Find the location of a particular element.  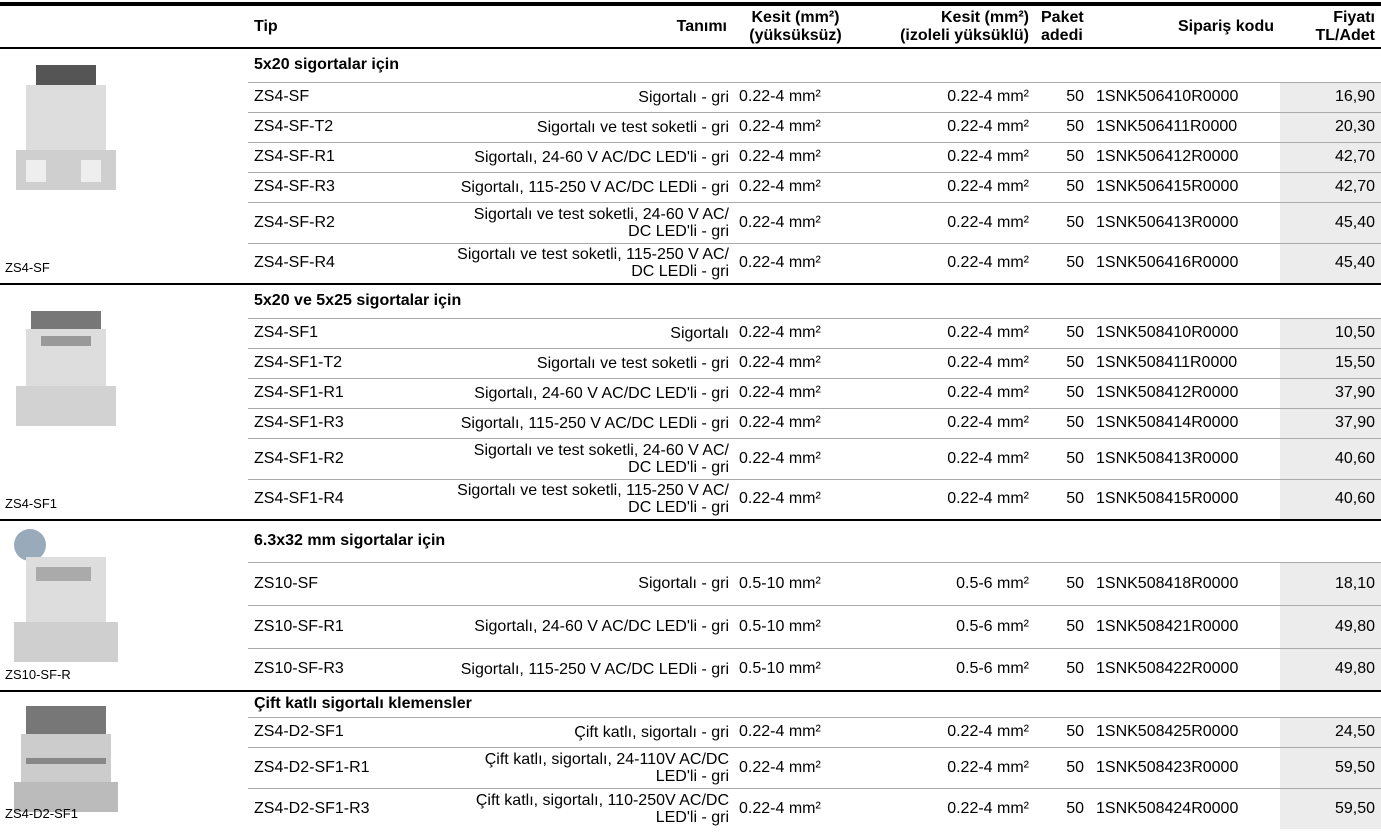

type-cell: ZS10-SF-R1 is located at coordinates (318, 626).